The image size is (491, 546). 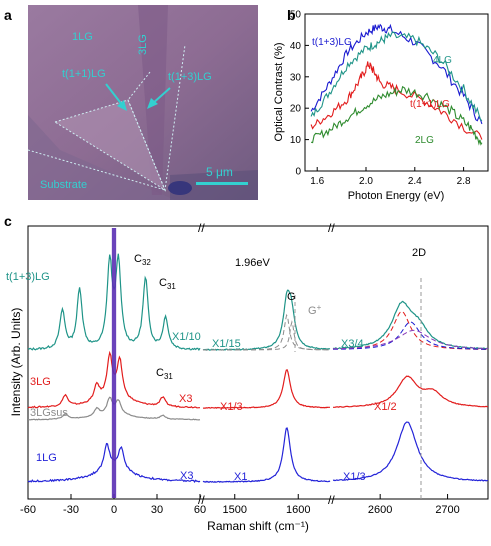 I want to click on legend-t11: t(1+1)LG, so click(x=430, y=104).